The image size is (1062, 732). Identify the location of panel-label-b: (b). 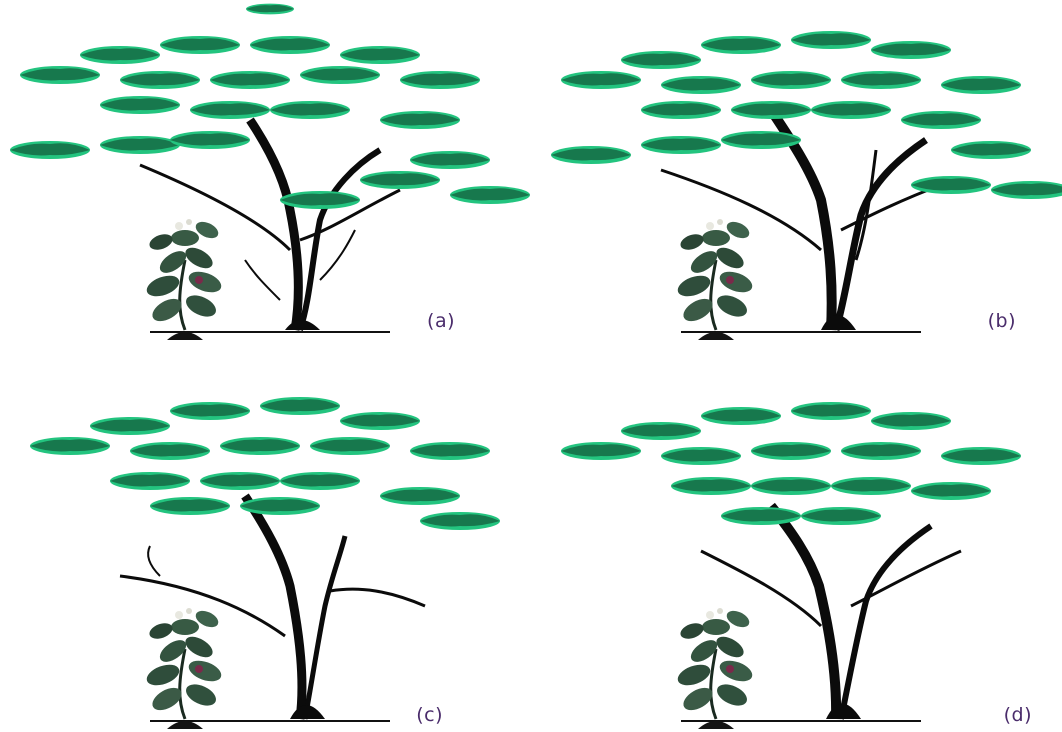
(1001, 321).